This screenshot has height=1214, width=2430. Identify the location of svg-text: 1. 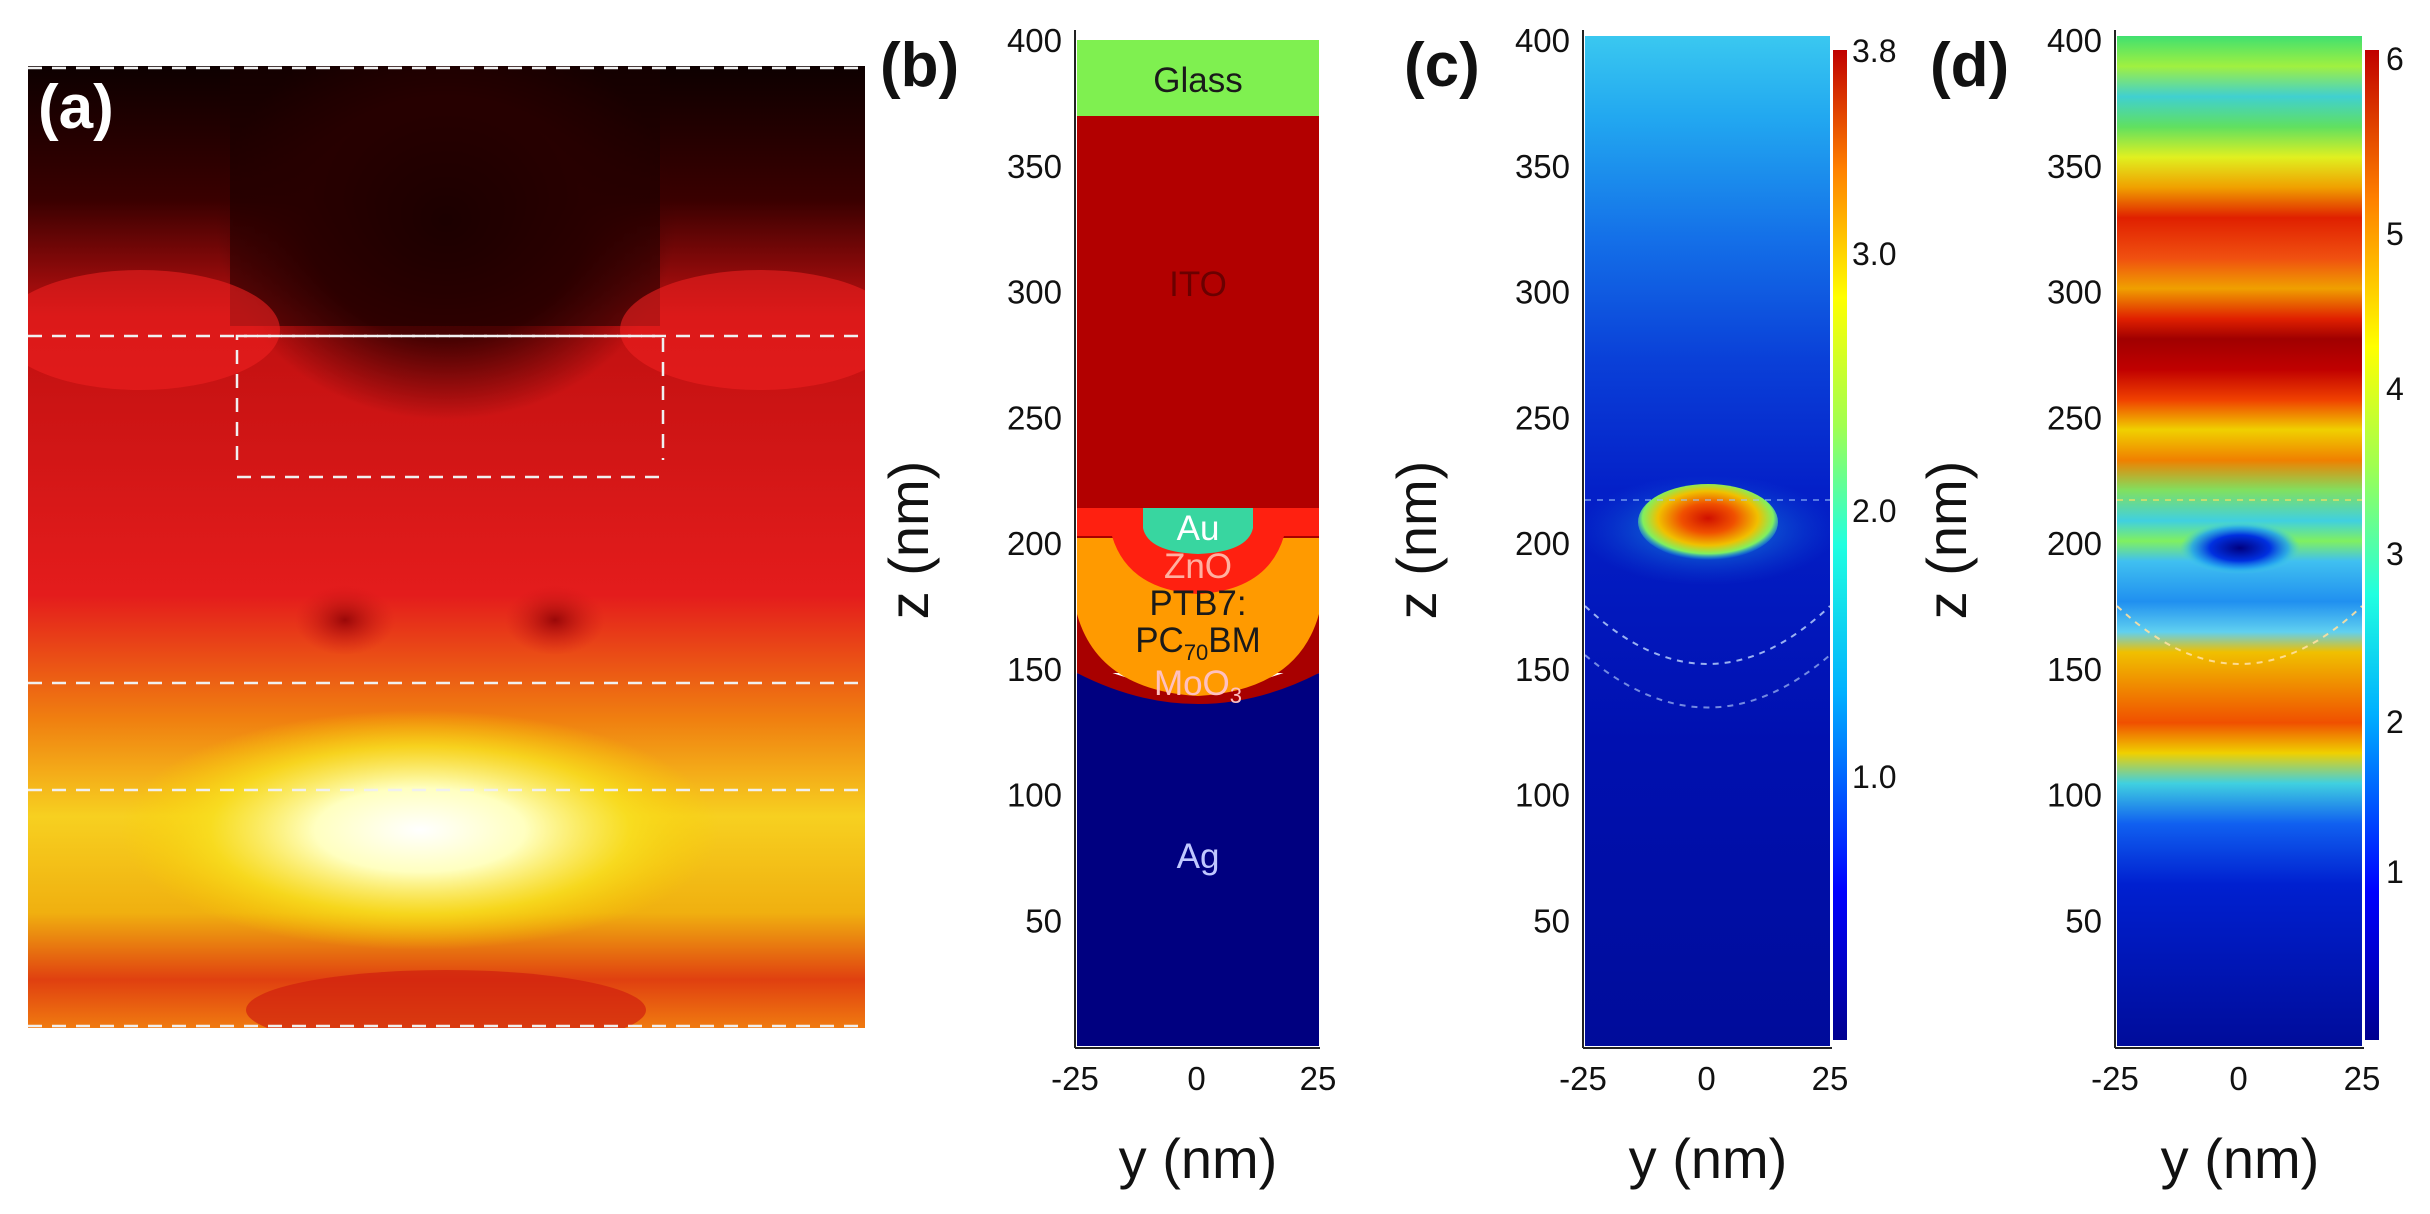
(2395, 872).